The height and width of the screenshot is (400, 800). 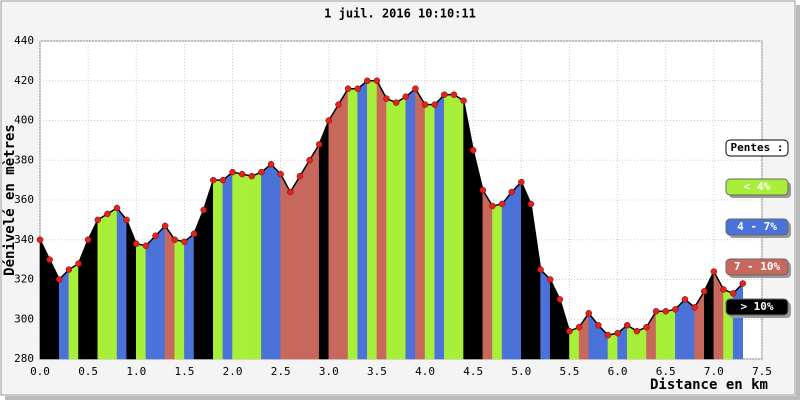 I want to click on x-tick-label: 7.5, so click(x=762, y=371).